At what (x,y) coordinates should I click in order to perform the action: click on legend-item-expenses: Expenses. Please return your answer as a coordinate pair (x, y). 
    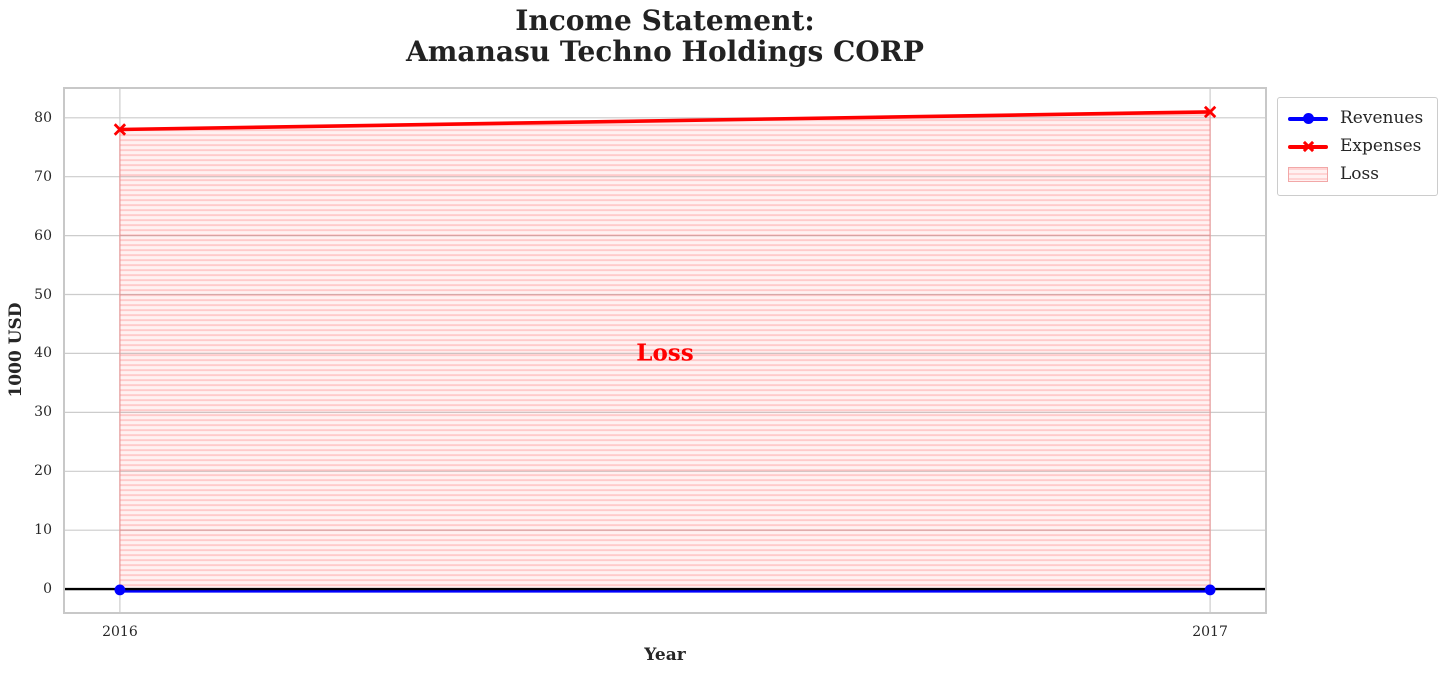
    Looking at the image, I should click on (1355, 146).